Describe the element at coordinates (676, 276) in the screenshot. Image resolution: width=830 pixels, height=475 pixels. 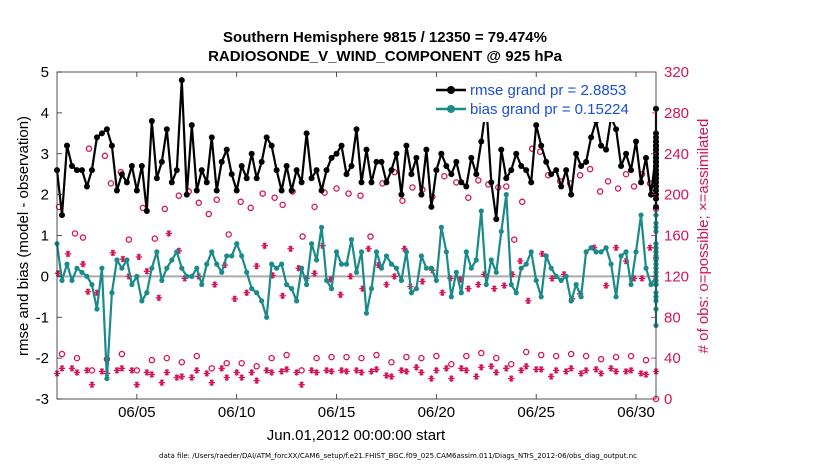
I see `right-y-tick-label: 120` at that location.